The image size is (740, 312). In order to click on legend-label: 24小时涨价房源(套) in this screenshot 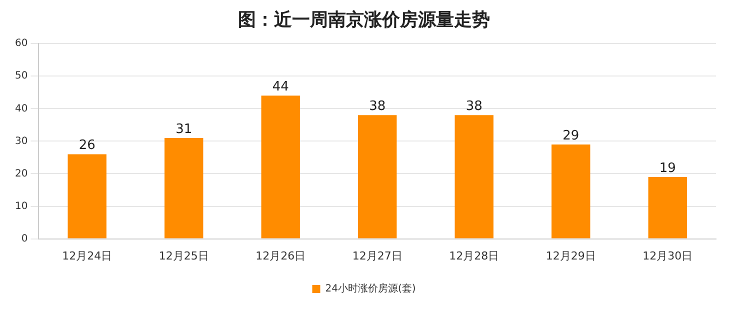, I will do `click(370, 288)`.